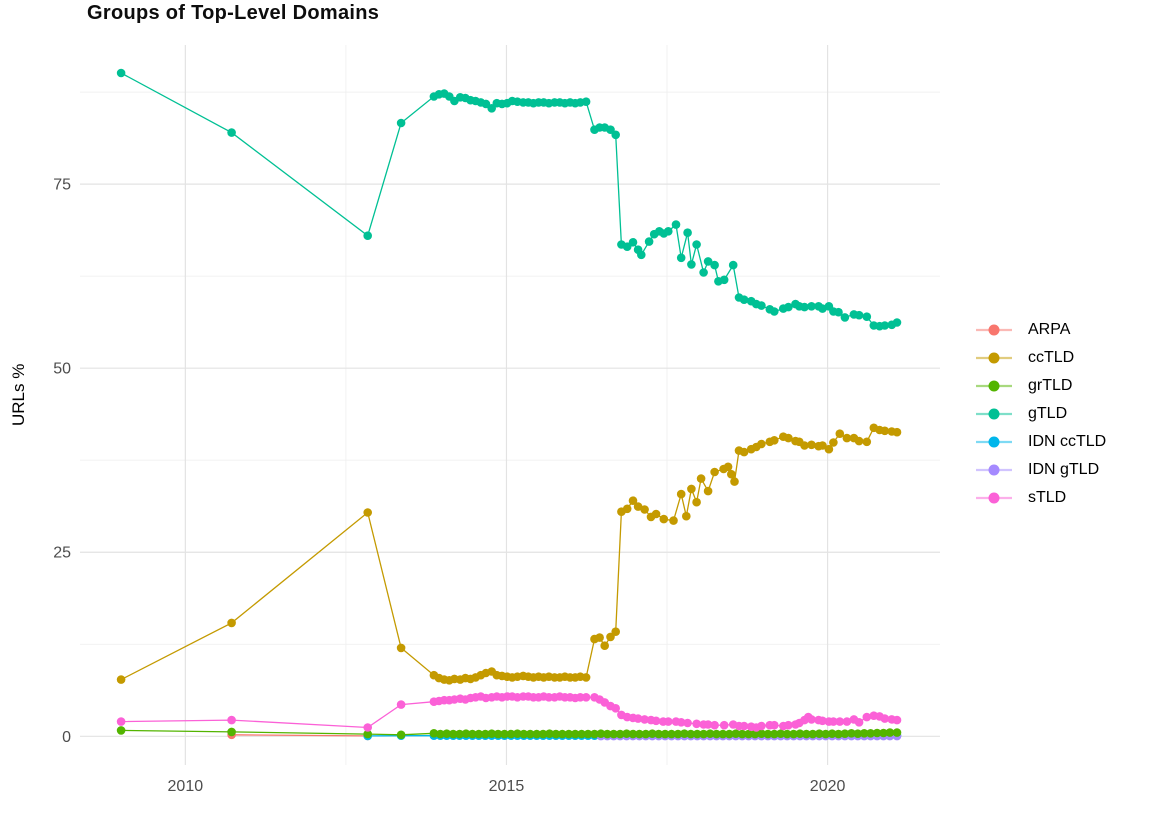 This screenshot has width=1164, height=832. What do you see at coordinates (1067, 442) in the screenshot?
I see `legend-label: IDN ccTLD` at bounding box center [1067, 442].